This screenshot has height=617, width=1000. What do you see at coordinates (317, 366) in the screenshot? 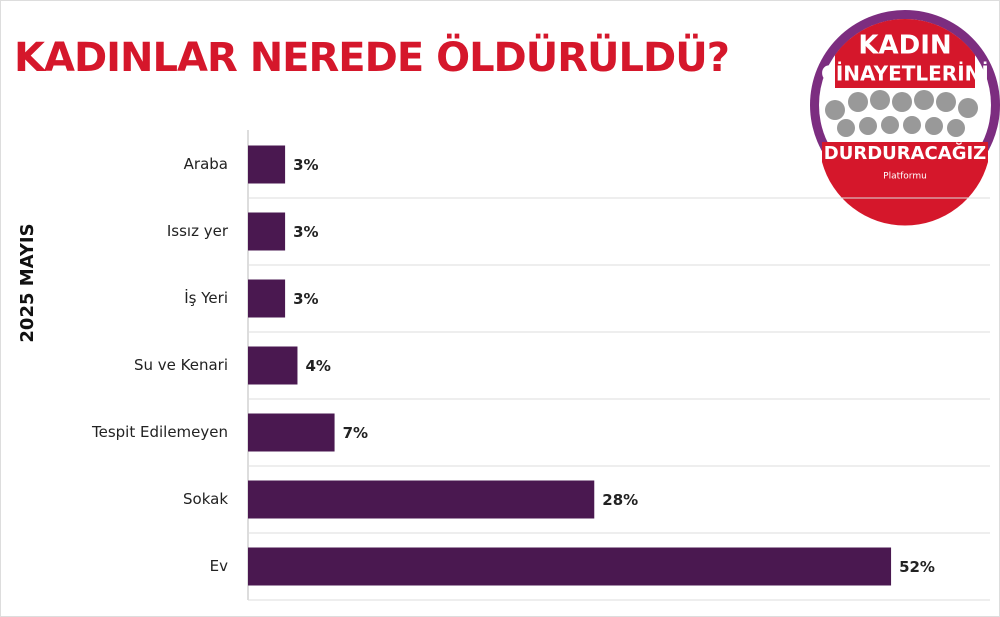
I see `value-label: 4%` at bounding box center [317, 366].